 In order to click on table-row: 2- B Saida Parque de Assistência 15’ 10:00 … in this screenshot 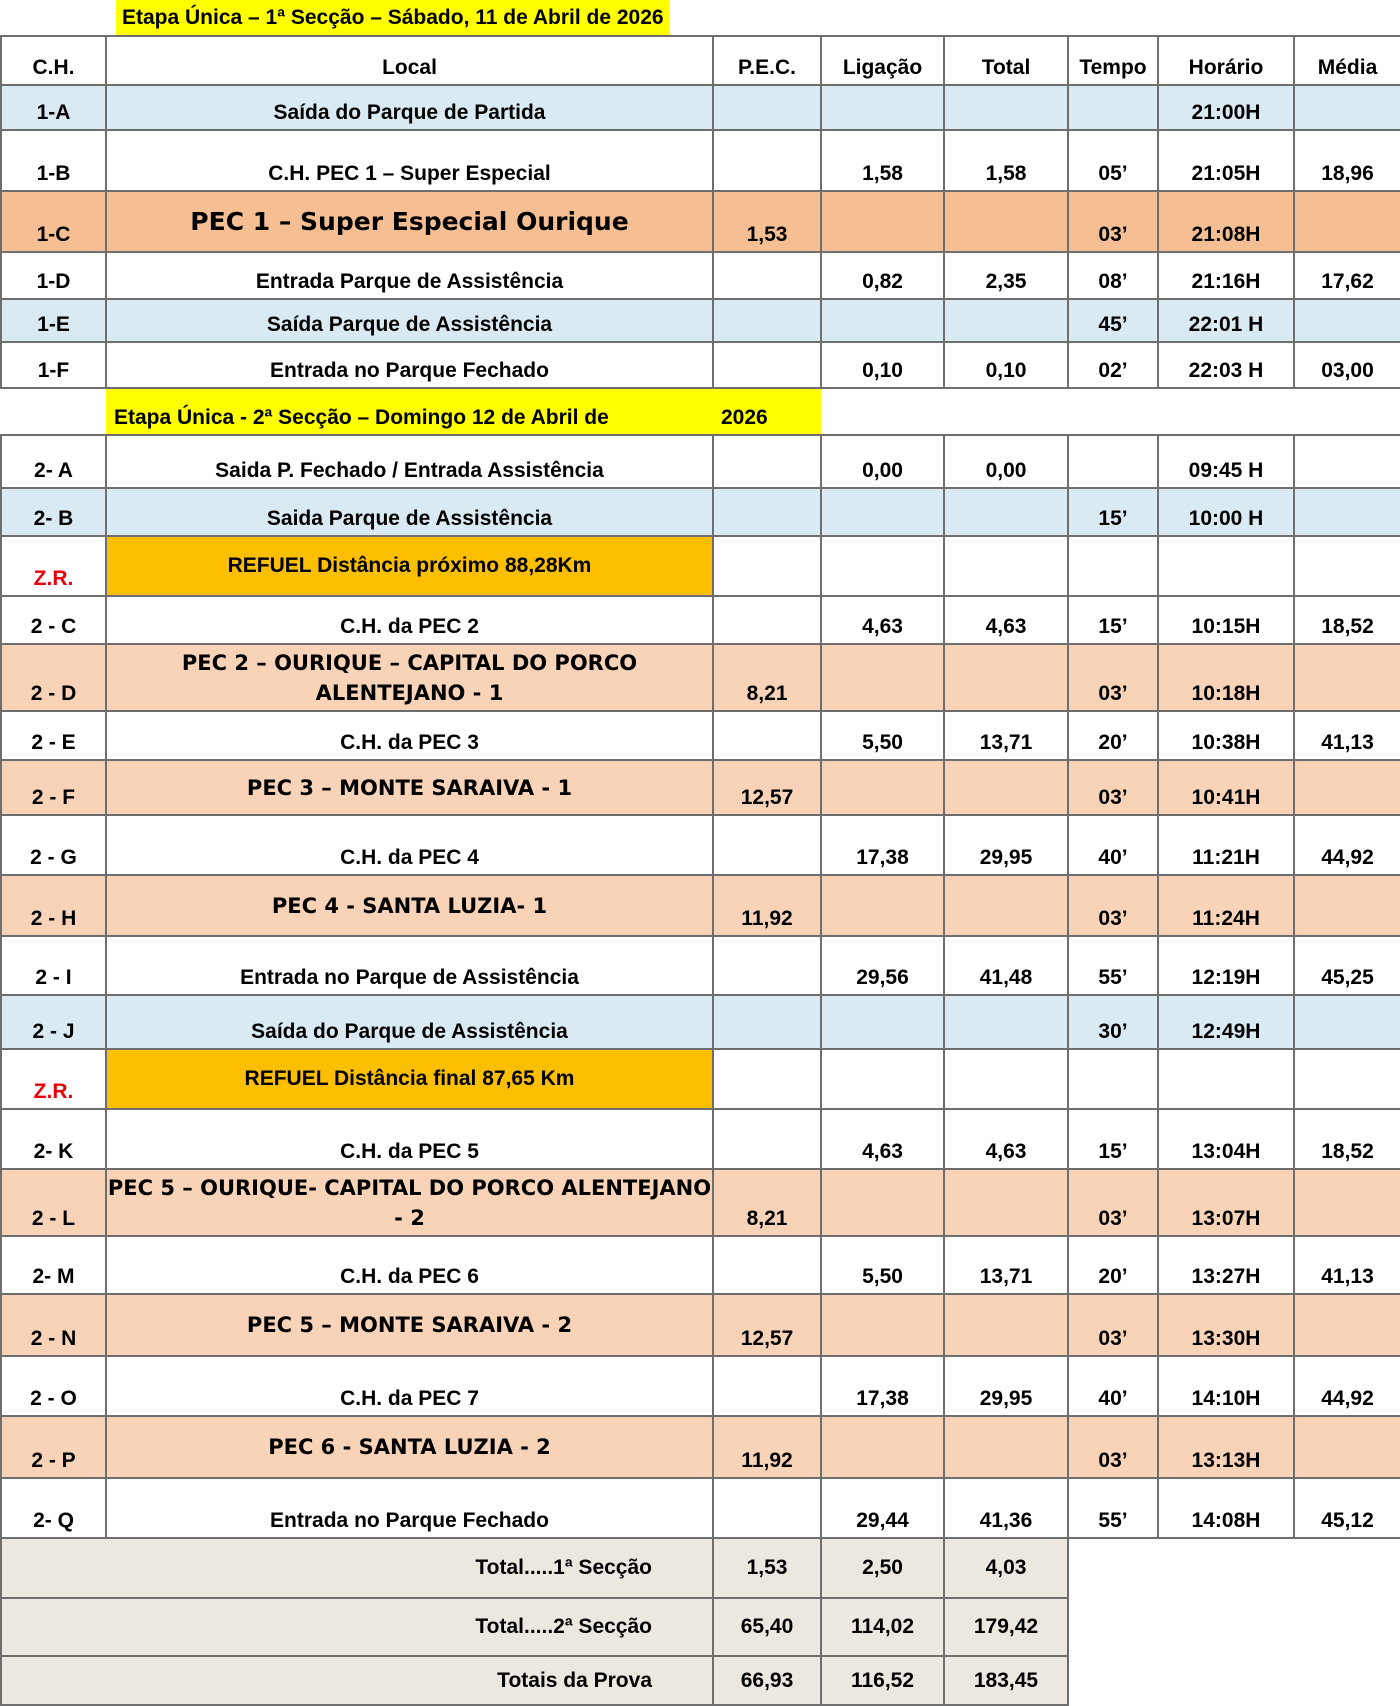, I will do `click(700, 512)`.